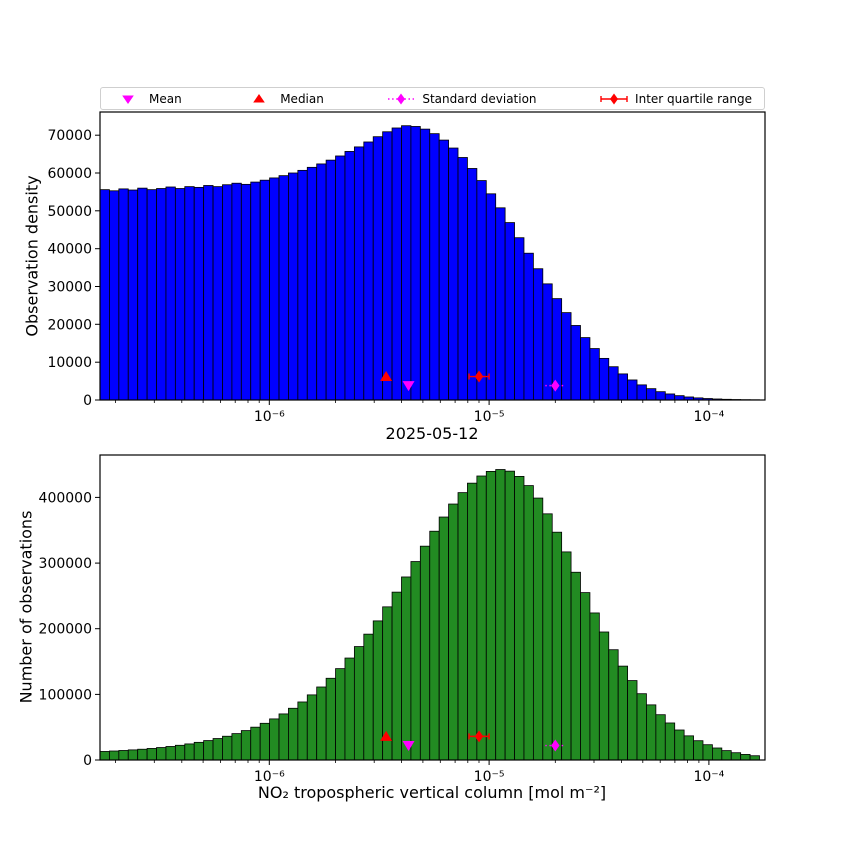 Image resolution: width=850 pixels, height=850 pixels. I want to click on y-tick-label: 400000, so click(65, 498).